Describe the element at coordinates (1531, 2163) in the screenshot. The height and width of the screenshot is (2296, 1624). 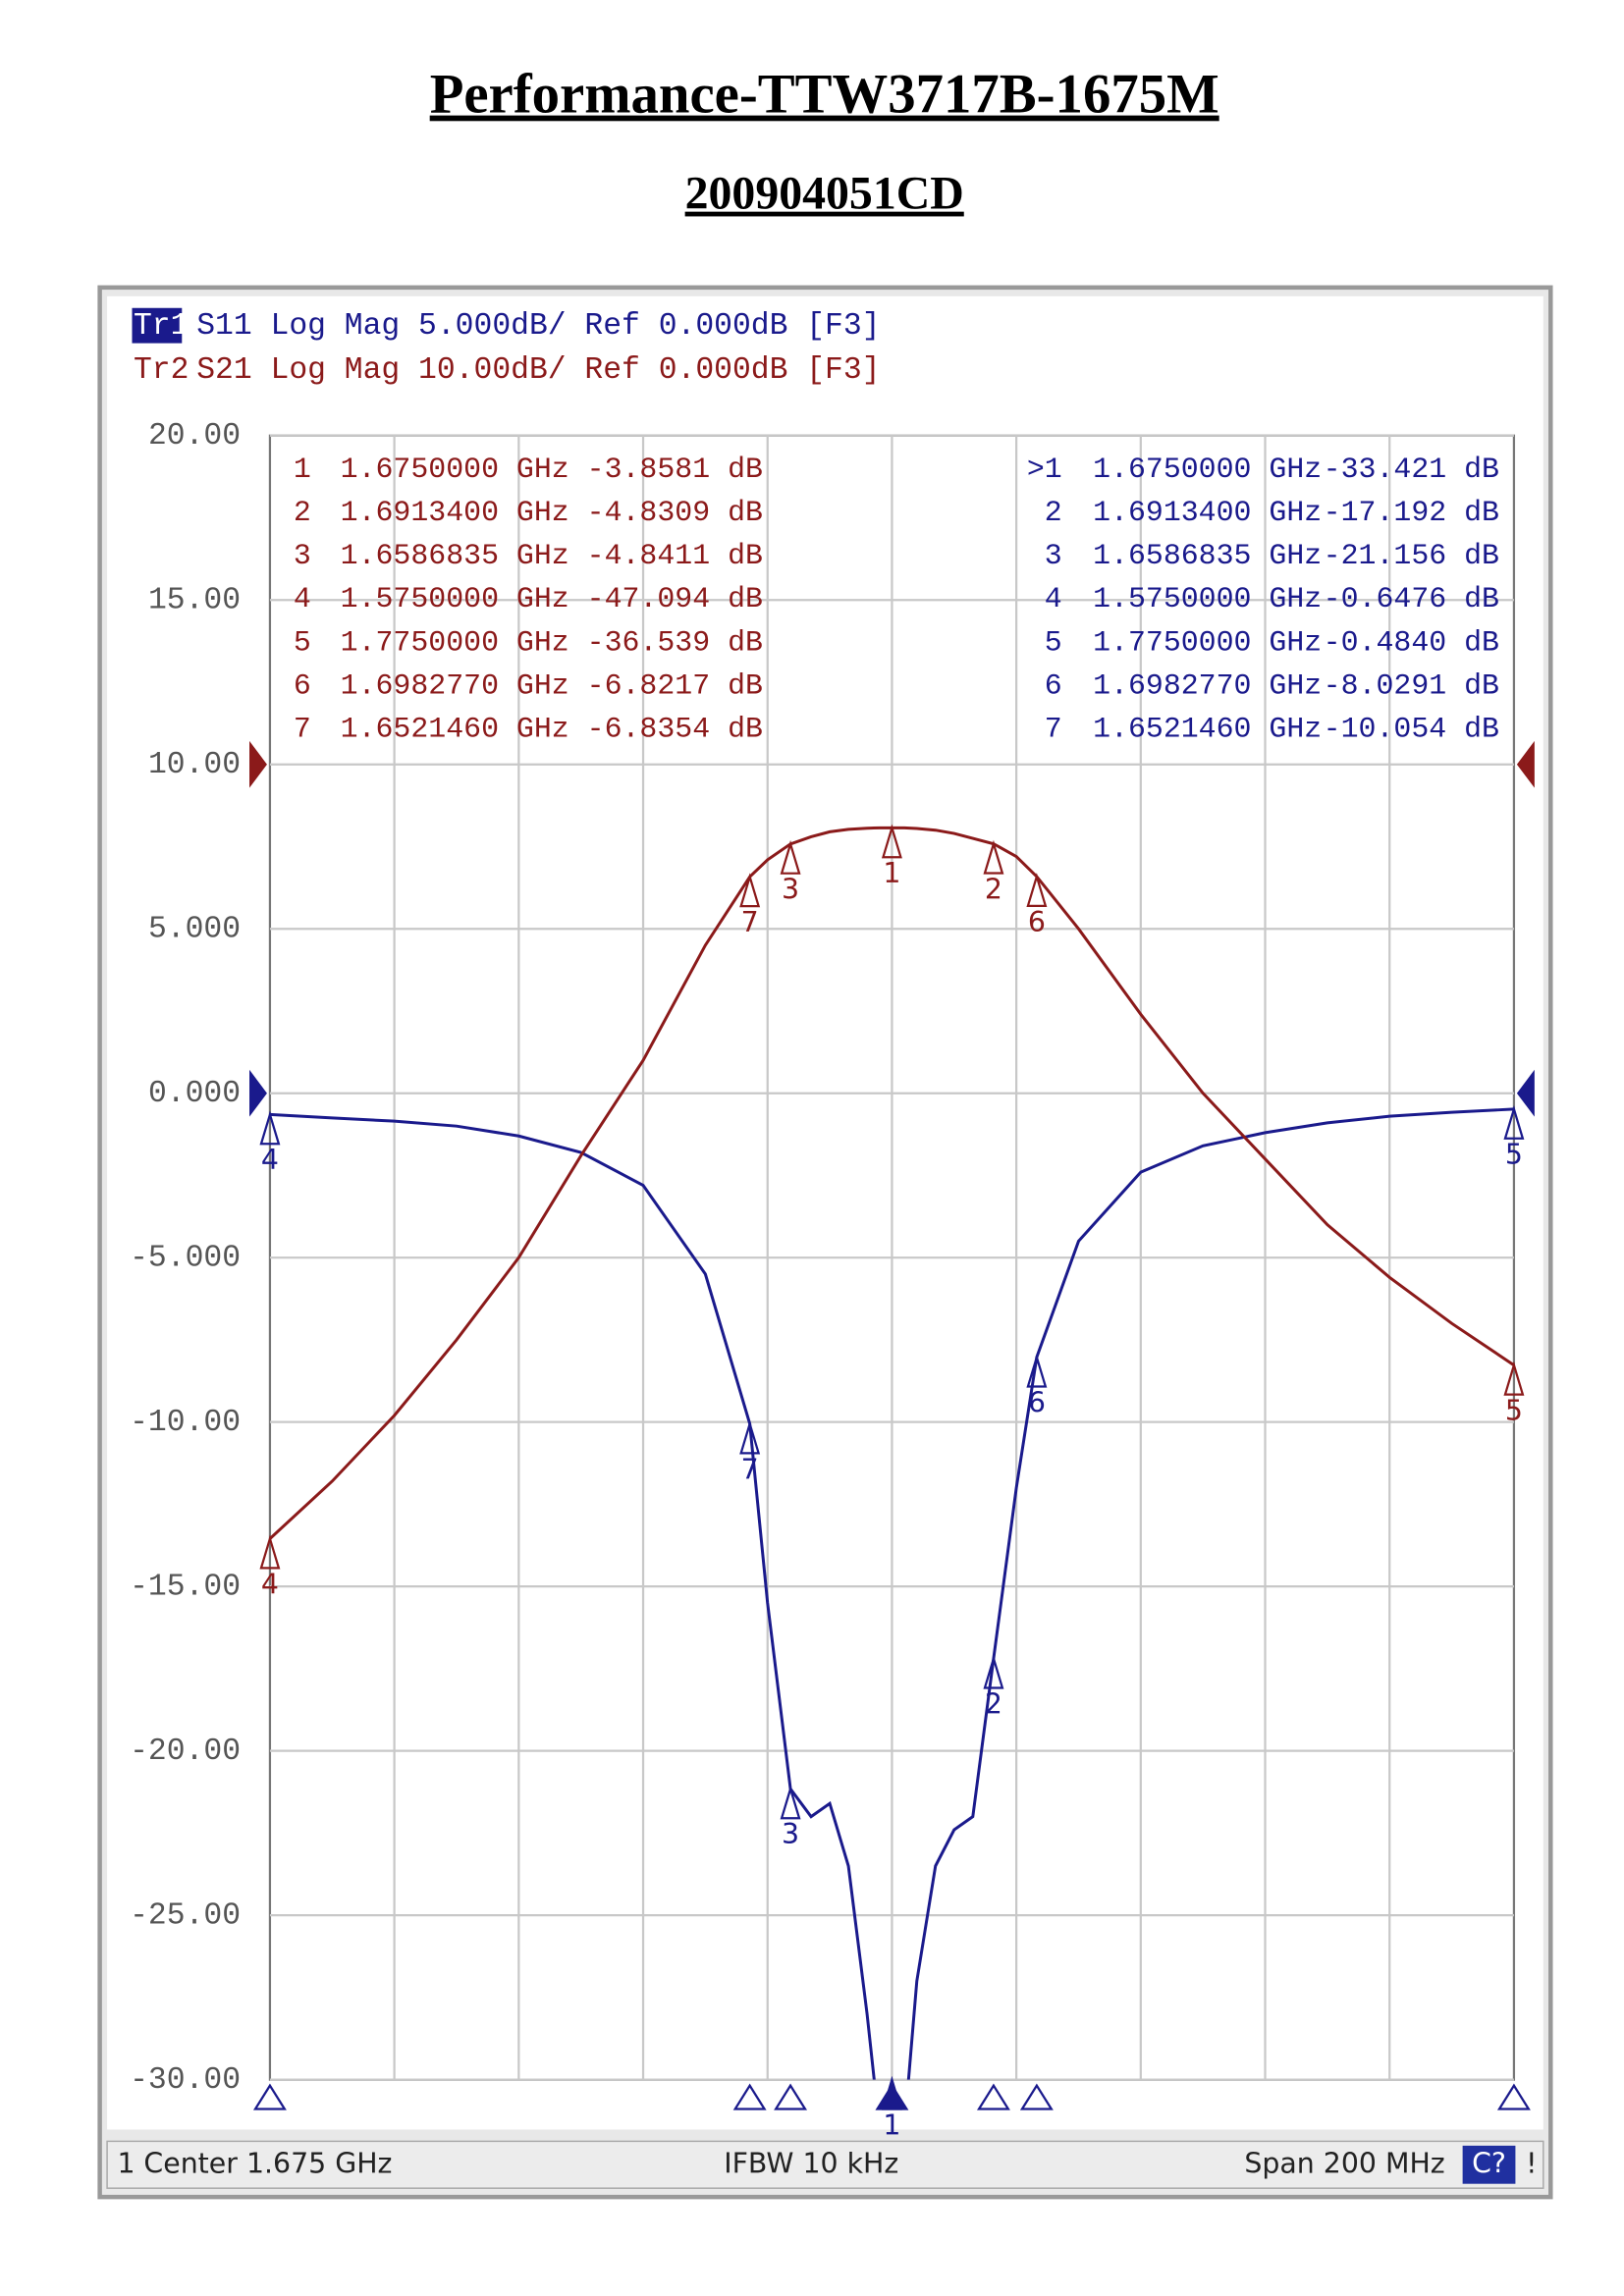
I see `flag: !` at that location.